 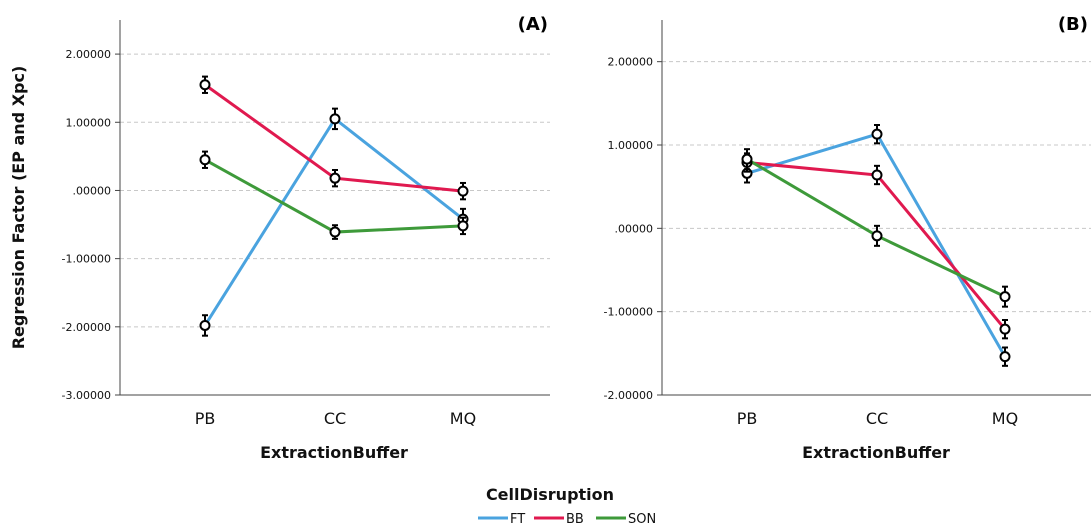 I want to click on legend-label-ft: FT, so click(x=517, y=519).